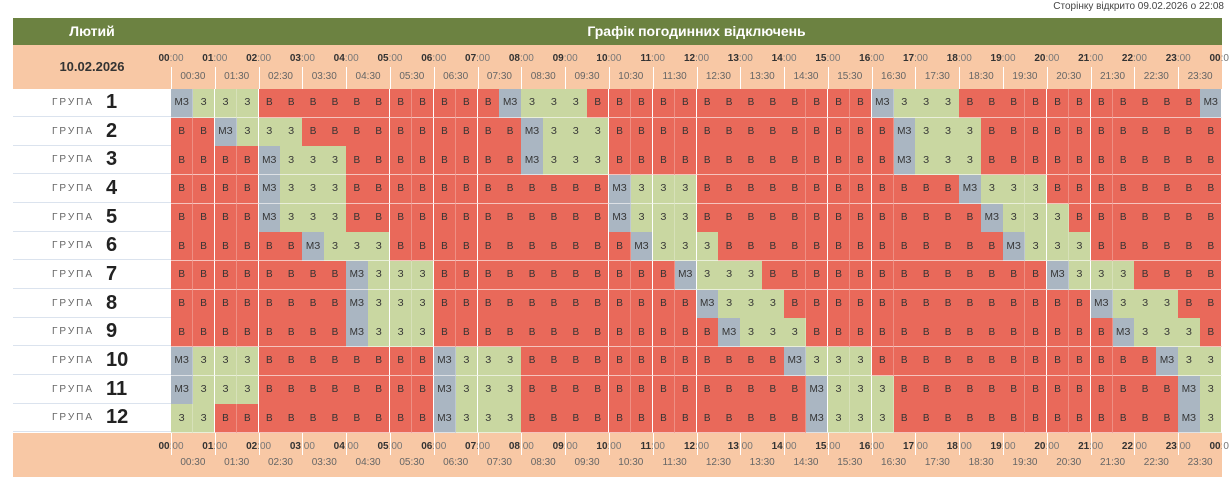 Image resolution: width=1229 pixels, height=486 pixels. Describe the element at coordinates (117, 359) in the screenshot. I see `group-number: 10` at that location.